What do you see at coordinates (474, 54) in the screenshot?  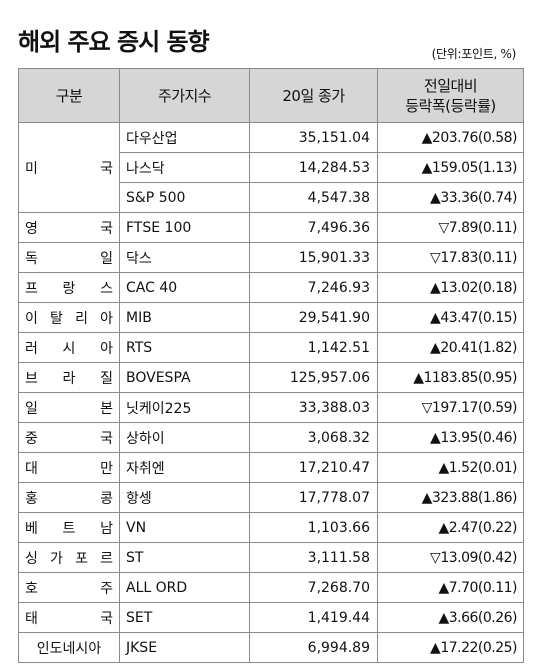 I see `unit-note: (단위:포인트, %)` at bounding box center [474, 54].